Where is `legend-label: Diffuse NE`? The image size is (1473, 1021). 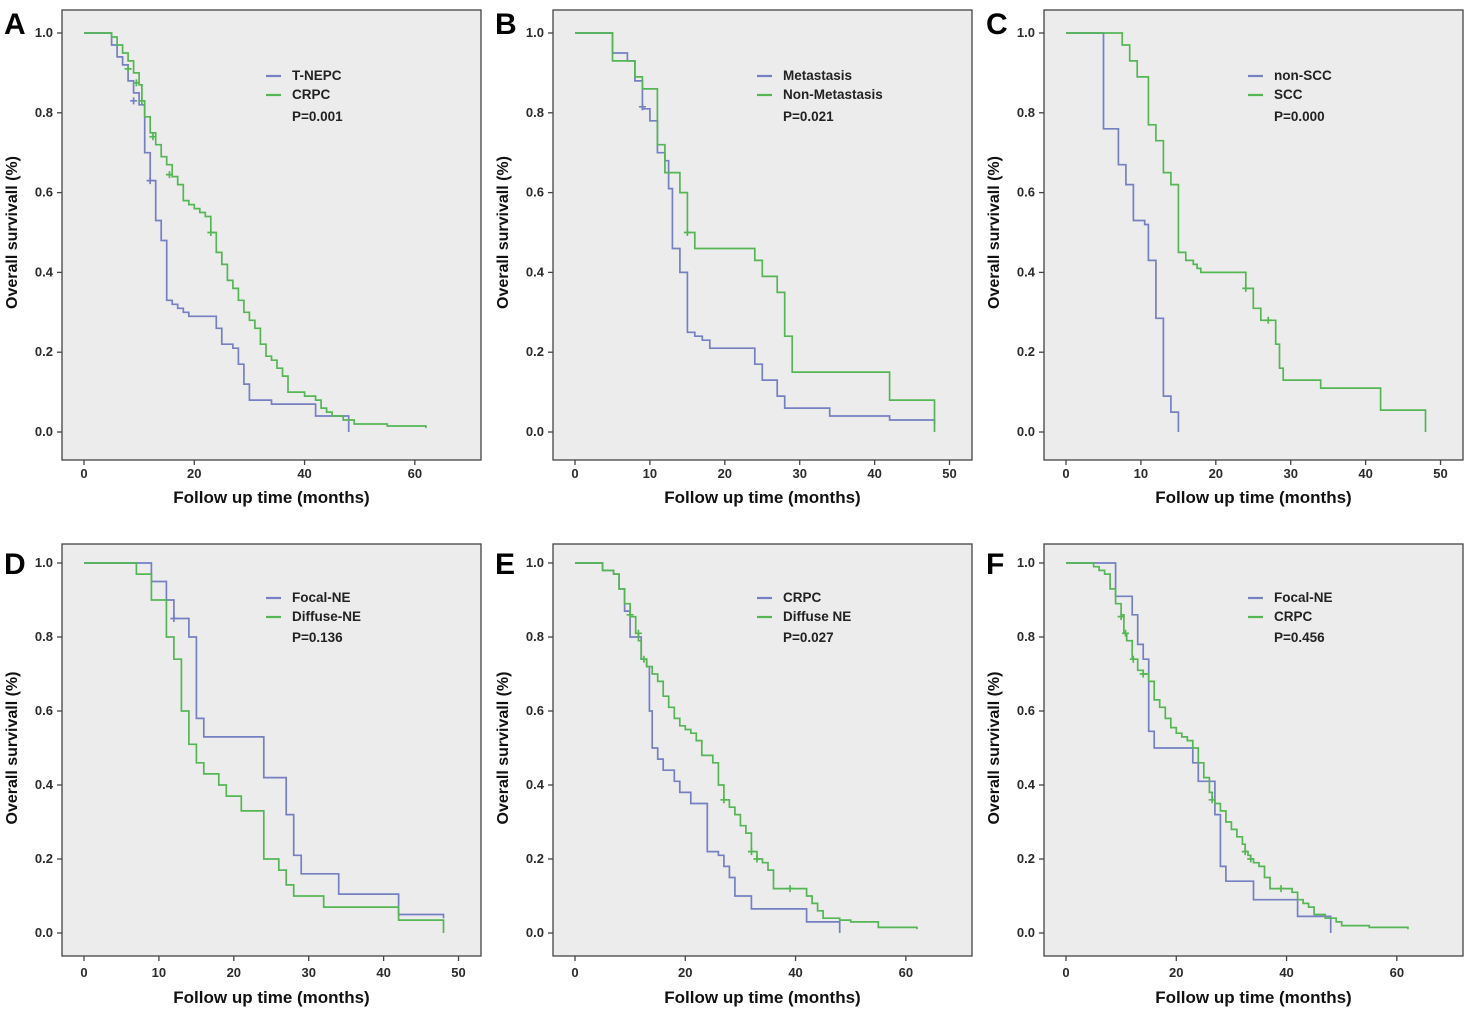 legend-label: Diffuse NE is located at coordinates (817, 616).